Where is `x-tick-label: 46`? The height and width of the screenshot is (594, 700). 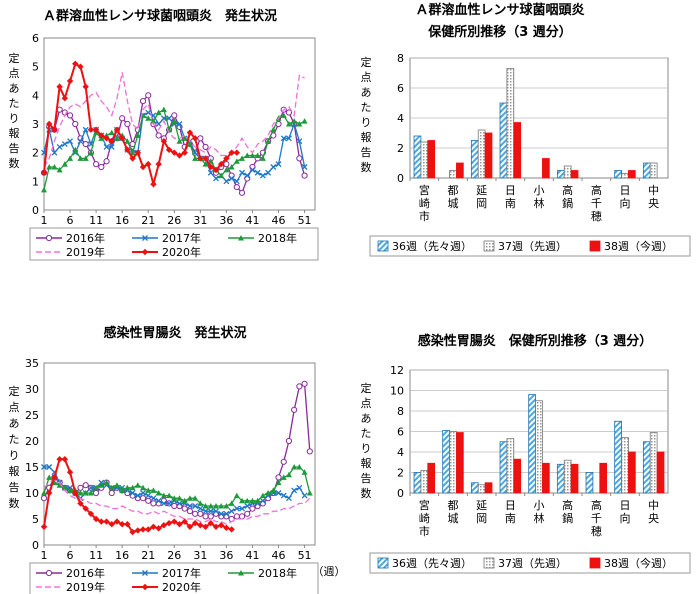 x-tick-label: 46 is located at coordinates (279, 555).